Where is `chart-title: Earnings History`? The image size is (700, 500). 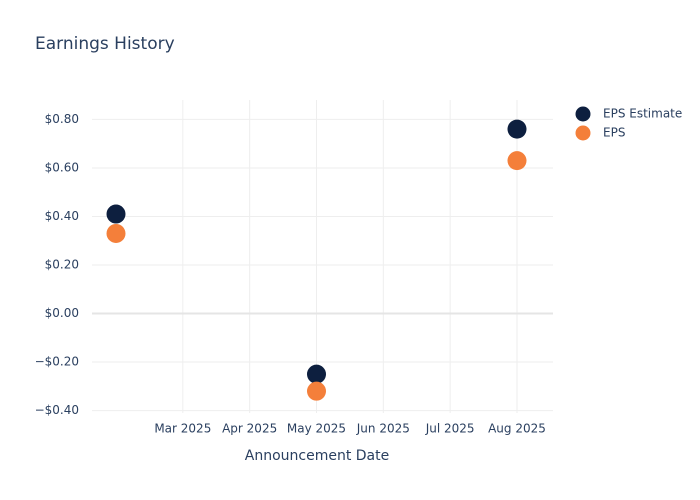 chart-title: Earnings History is located at coordinates (105, 44).